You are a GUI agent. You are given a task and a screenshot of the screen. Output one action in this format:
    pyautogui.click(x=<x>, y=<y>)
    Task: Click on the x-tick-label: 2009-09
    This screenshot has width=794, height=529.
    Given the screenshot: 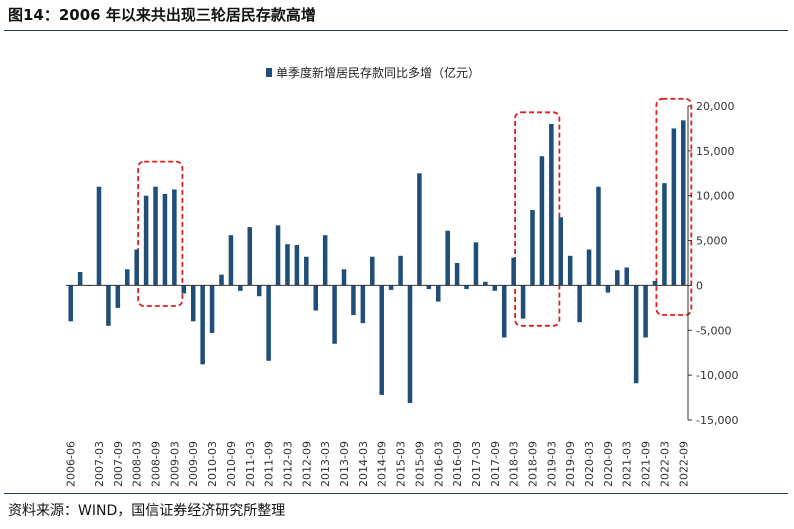 What is the action you would take?
    pyautogui.click(x=193, y=464)
    